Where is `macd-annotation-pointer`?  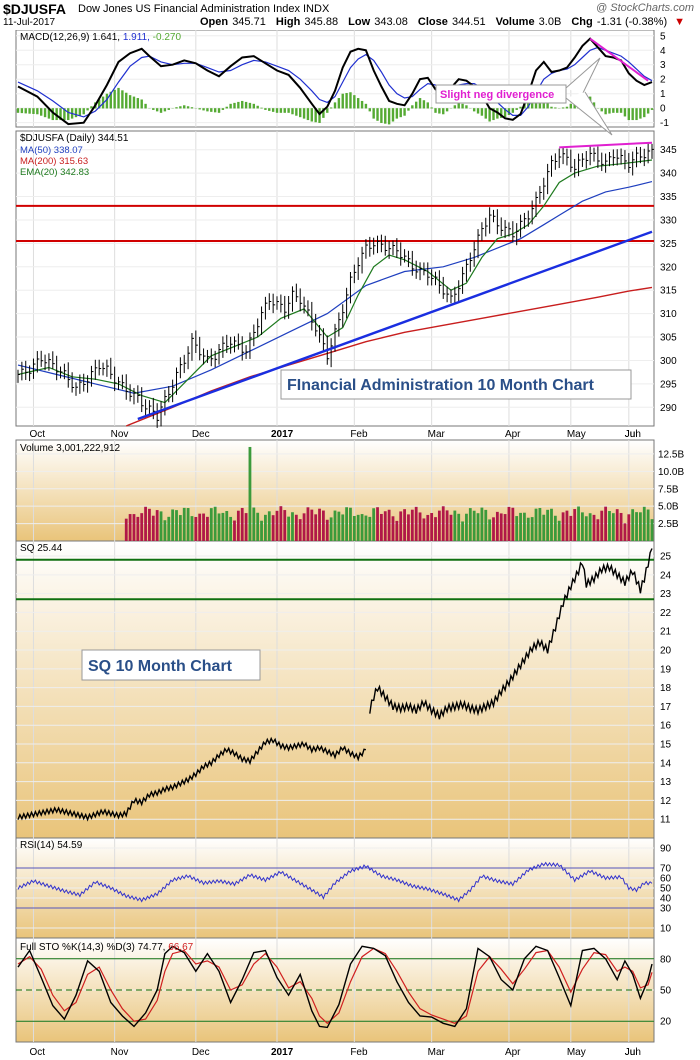 macd-annotation-pointer is located at coordinates (583, 76).